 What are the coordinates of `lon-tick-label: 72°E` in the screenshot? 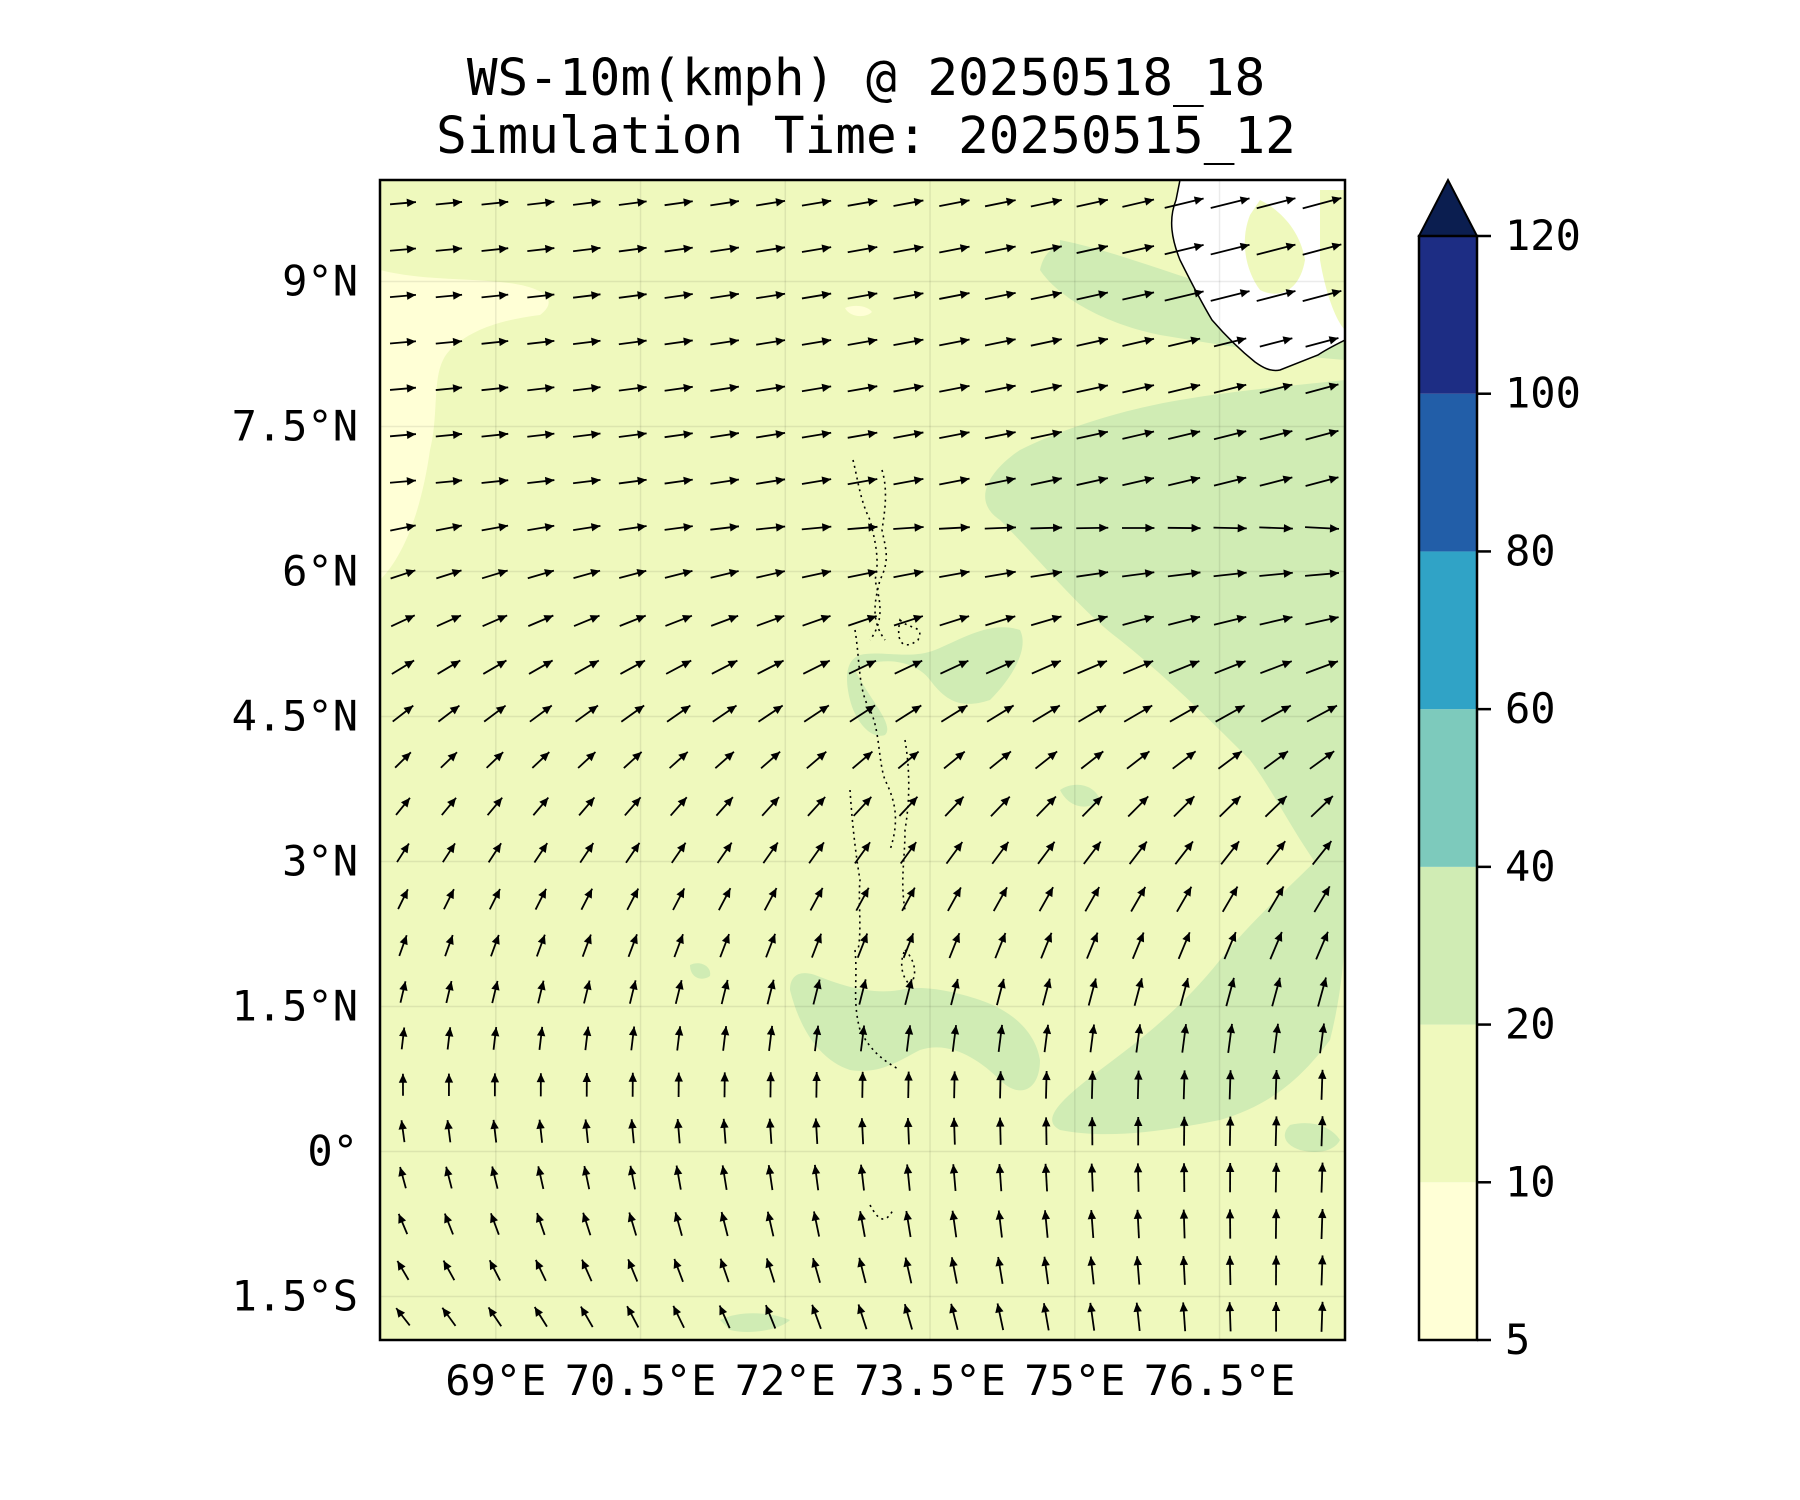 It's located at (785, 1380).